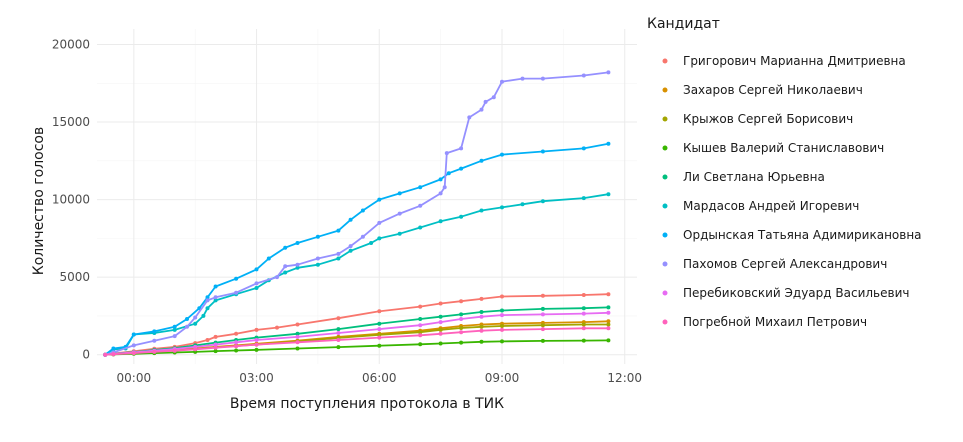 The height and width of the screenshot is (442, 963). Describe the element at coordinates (783, 148) in the screenshot. I see `legend-label: Кышев Валерий Станиславович` at that location.